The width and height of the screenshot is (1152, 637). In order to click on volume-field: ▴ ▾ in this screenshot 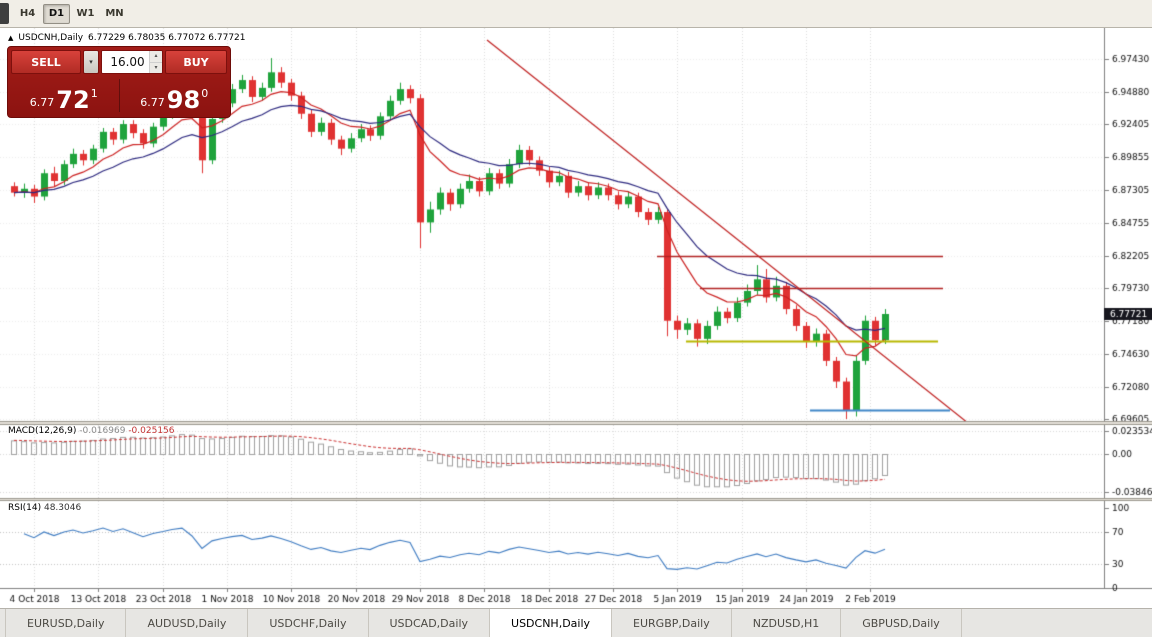, I will do `click(132, 62)`.